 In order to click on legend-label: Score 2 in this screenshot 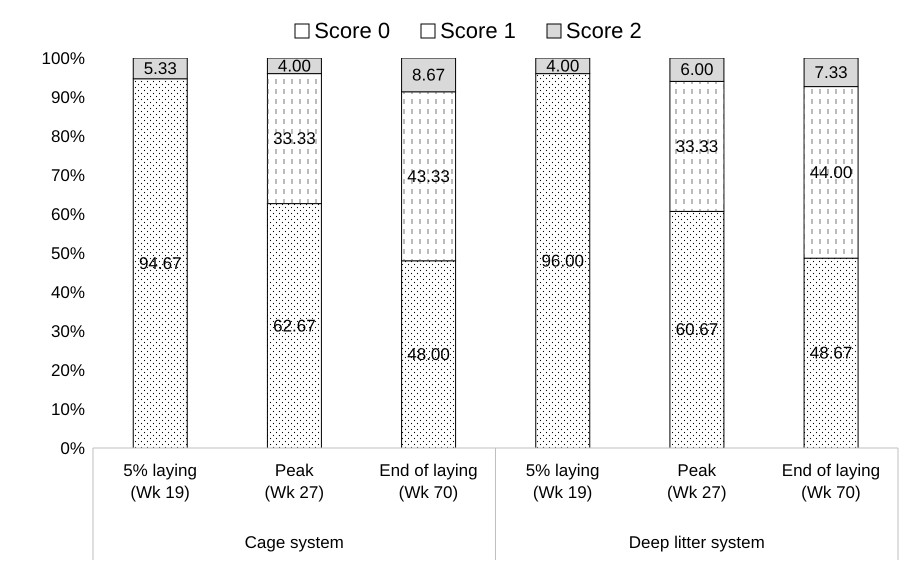, I will do `click(603, 31)`.